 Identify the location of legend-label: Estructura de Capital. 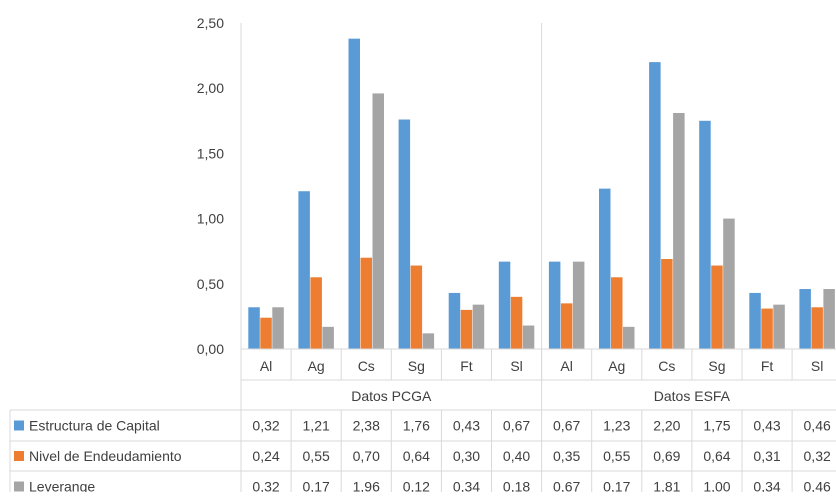
(94, 426).